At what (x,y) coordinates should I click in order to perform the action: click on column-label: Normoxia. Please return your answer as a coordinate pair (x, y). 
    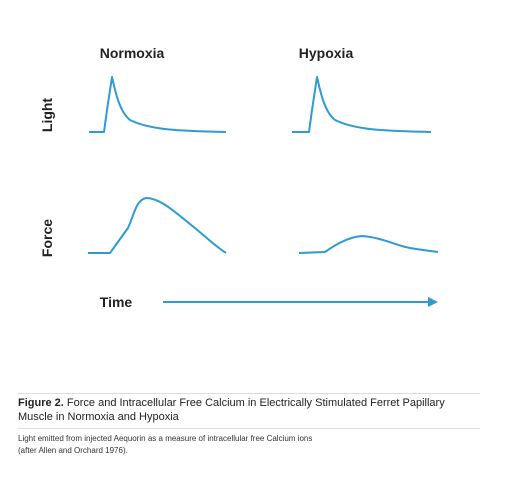
    Looking at the image, I should click on (132, 53).